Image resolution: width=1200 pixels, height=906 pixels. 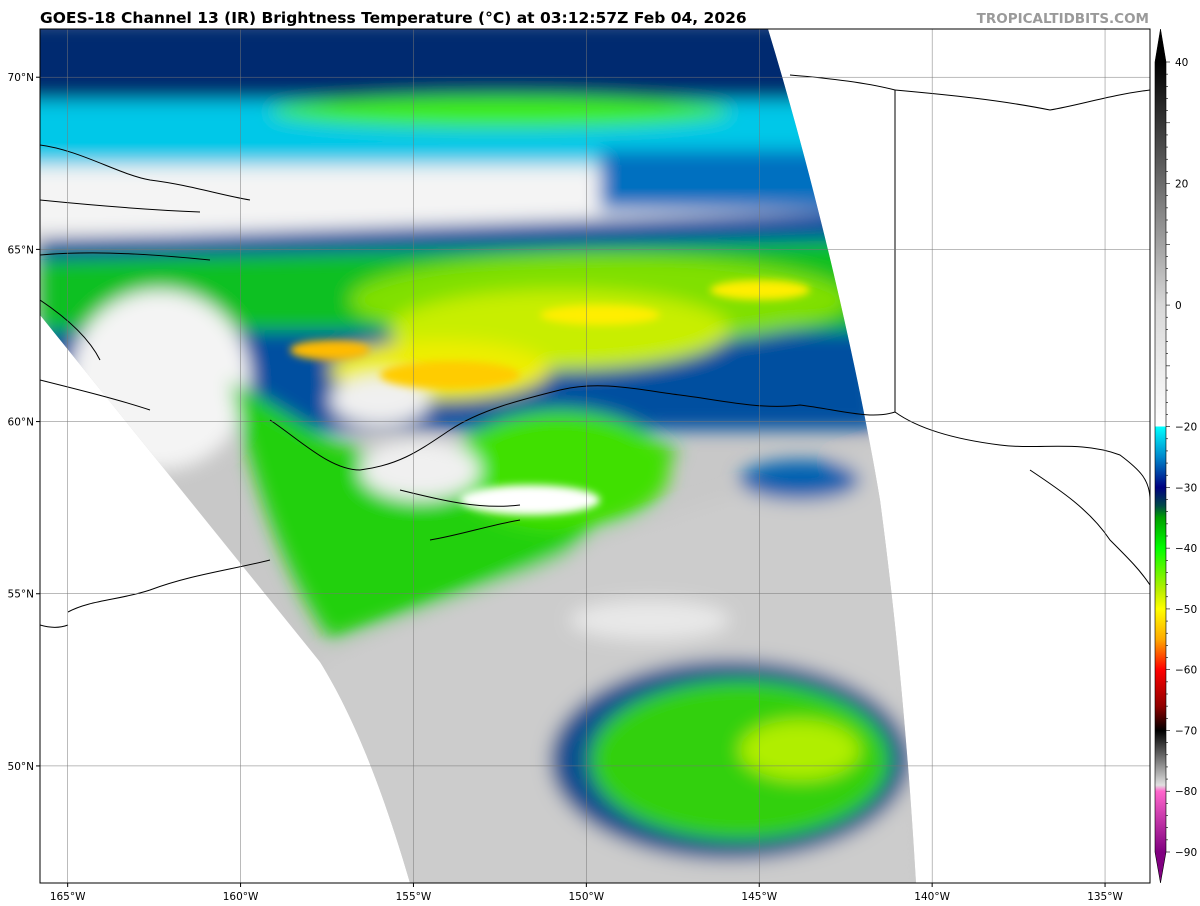 What do you see at coordinates (1186, 671) in the screenshot?
I see `colorbar-tick-label: −60` at bounding box center [1186, 671].